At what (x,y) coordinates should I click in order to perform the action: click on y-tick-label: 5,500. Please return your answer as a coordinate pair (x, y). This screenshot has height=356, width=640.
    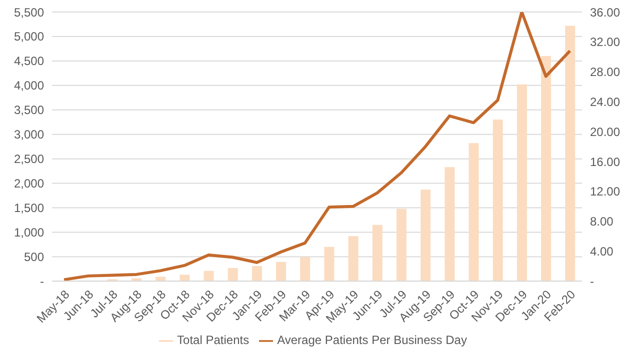
    Looking at the image, I should click on (29, 12).